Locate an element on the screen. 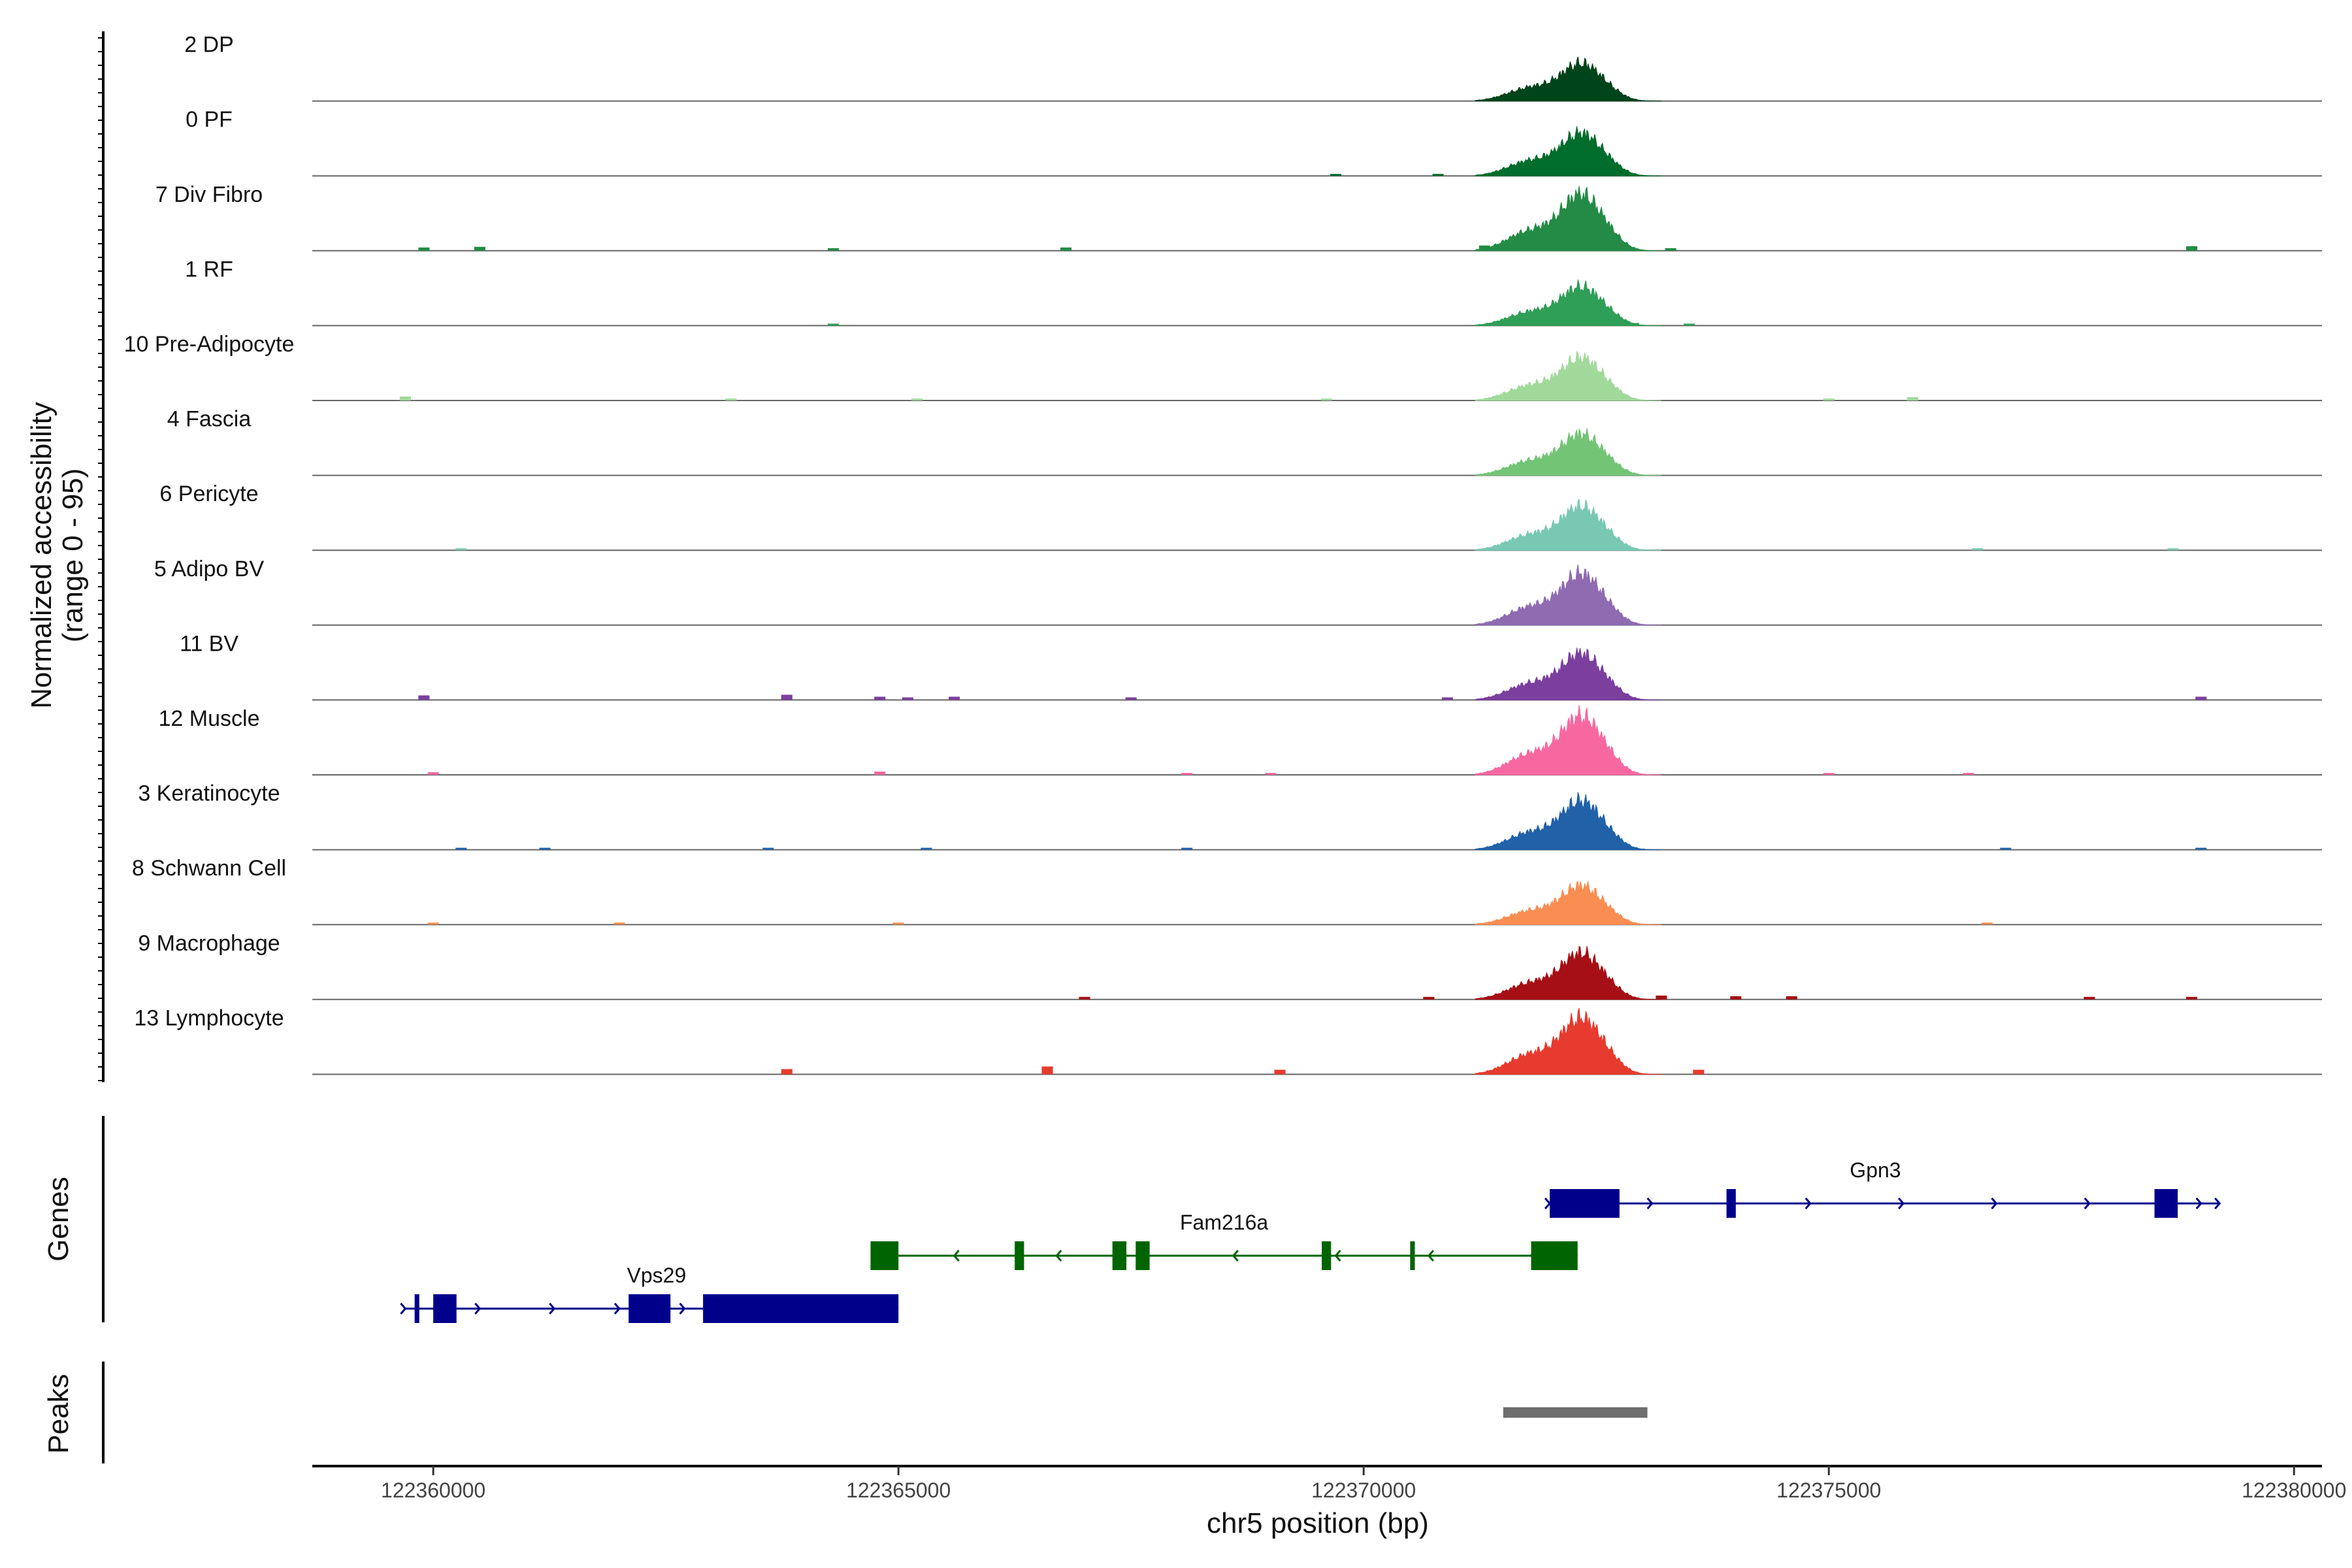 The image size is (2352, 1568). track-label: 1 RF is located at coordinates (209, 269).